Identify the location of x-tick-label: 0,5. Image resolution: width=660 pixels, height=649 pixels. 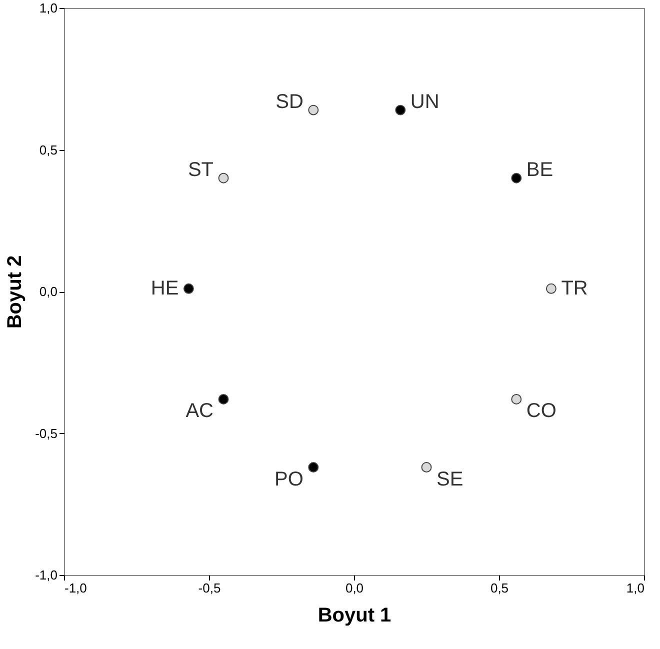
(499, 588).